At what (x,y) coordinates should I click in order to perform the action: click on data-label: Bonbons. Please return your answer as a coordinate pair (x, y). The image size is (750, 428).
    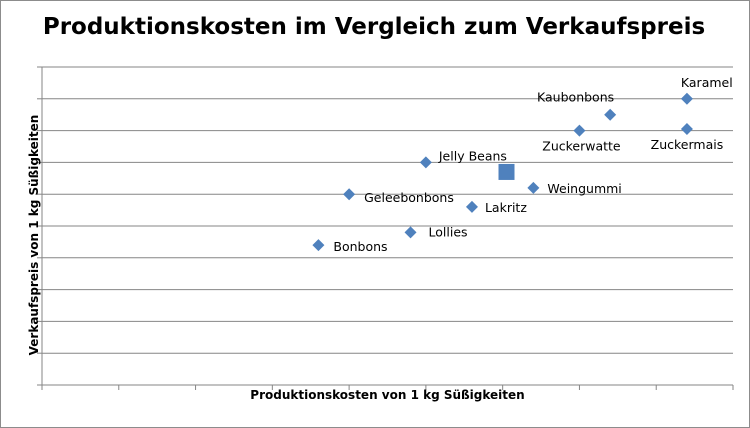
    Looking at the image, I should click on (360, 246).